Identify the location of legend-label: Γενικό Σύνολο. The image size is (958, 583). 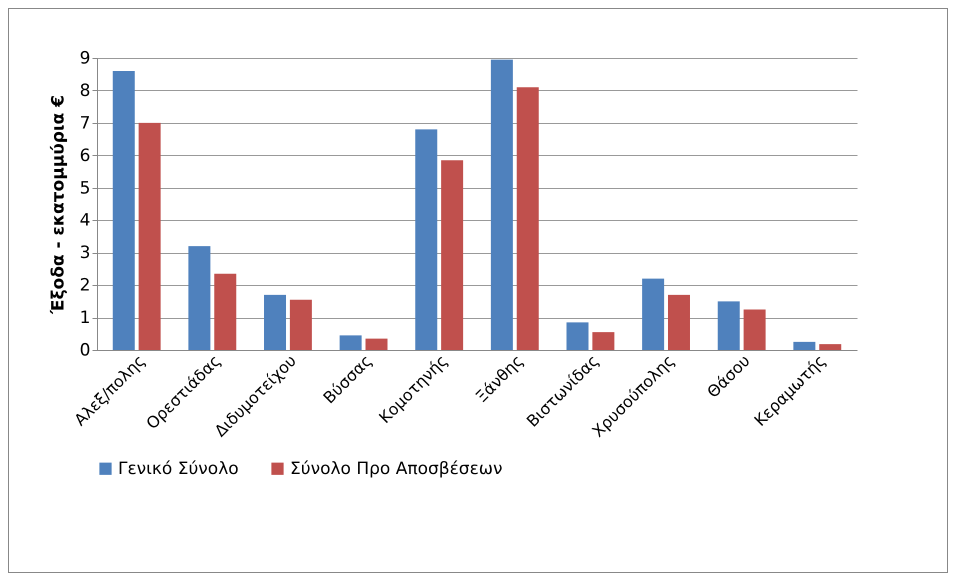
(178, 468).